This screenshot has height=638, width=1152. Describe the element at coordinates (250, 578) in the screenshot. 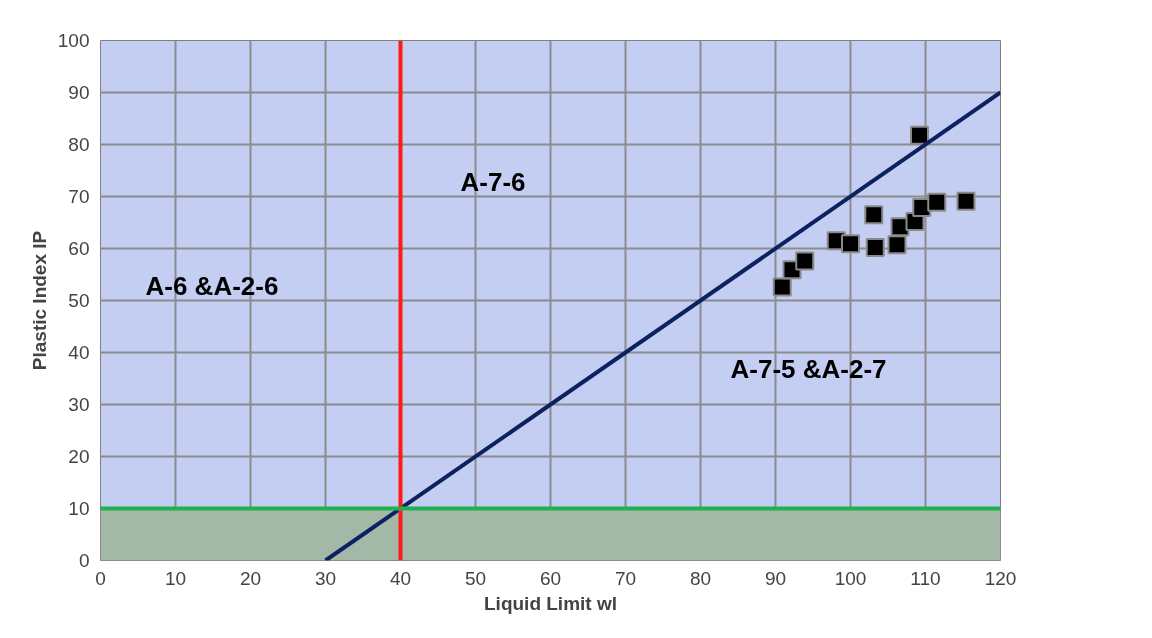

I see `x-tick-label: 20` at that location.